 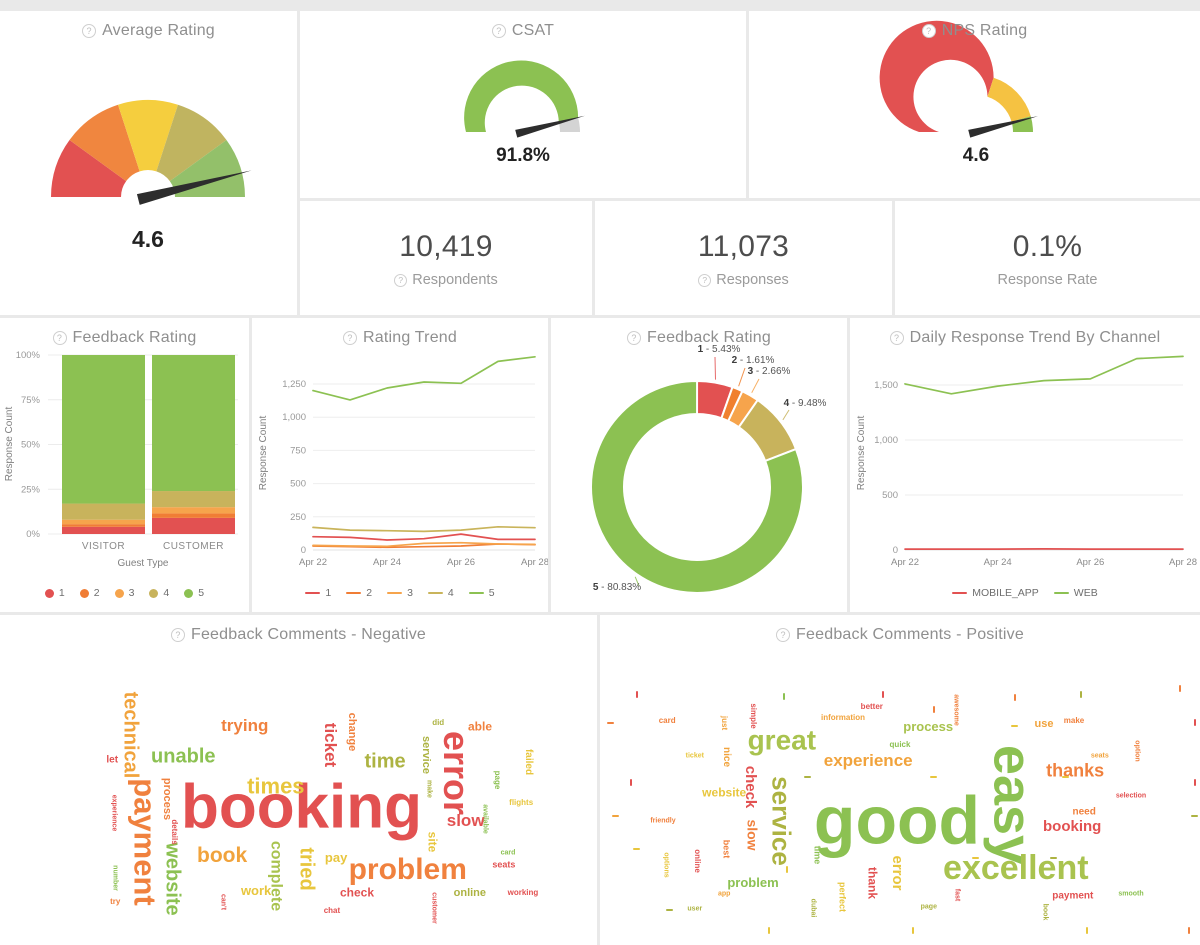 I want to click on legend-item-4: 4, so click(x=440, y=593).